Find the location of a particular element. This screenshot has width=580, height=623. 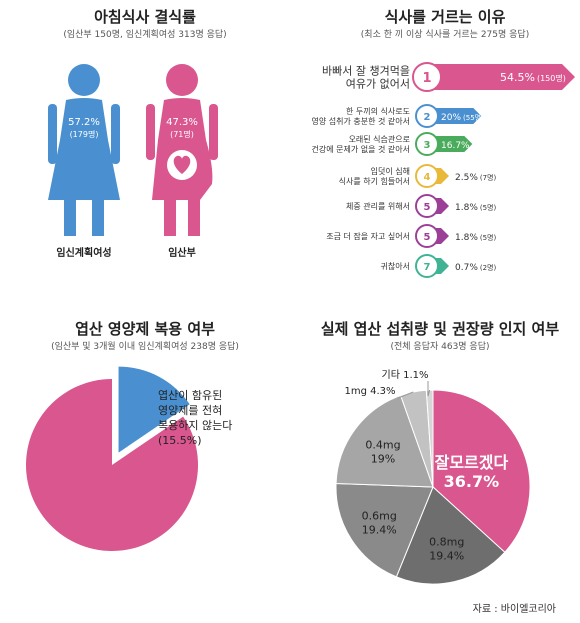

awareness-title: 실제 엽산 섭취량 및 권장량 인지 여부 is located at coordinates (440, 329).